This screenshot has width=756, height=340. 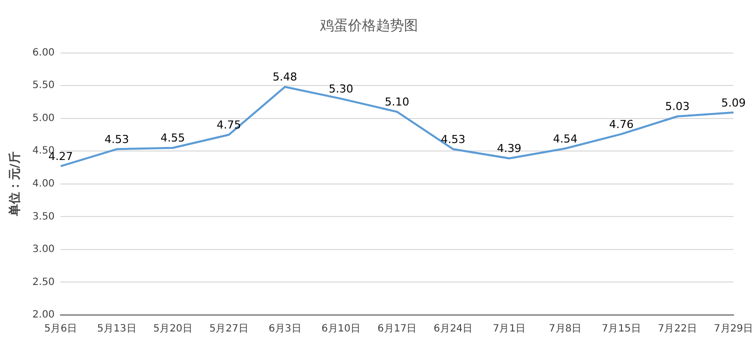 I want to click on y-tick-label: 5.50, so click(x=43, y=86).